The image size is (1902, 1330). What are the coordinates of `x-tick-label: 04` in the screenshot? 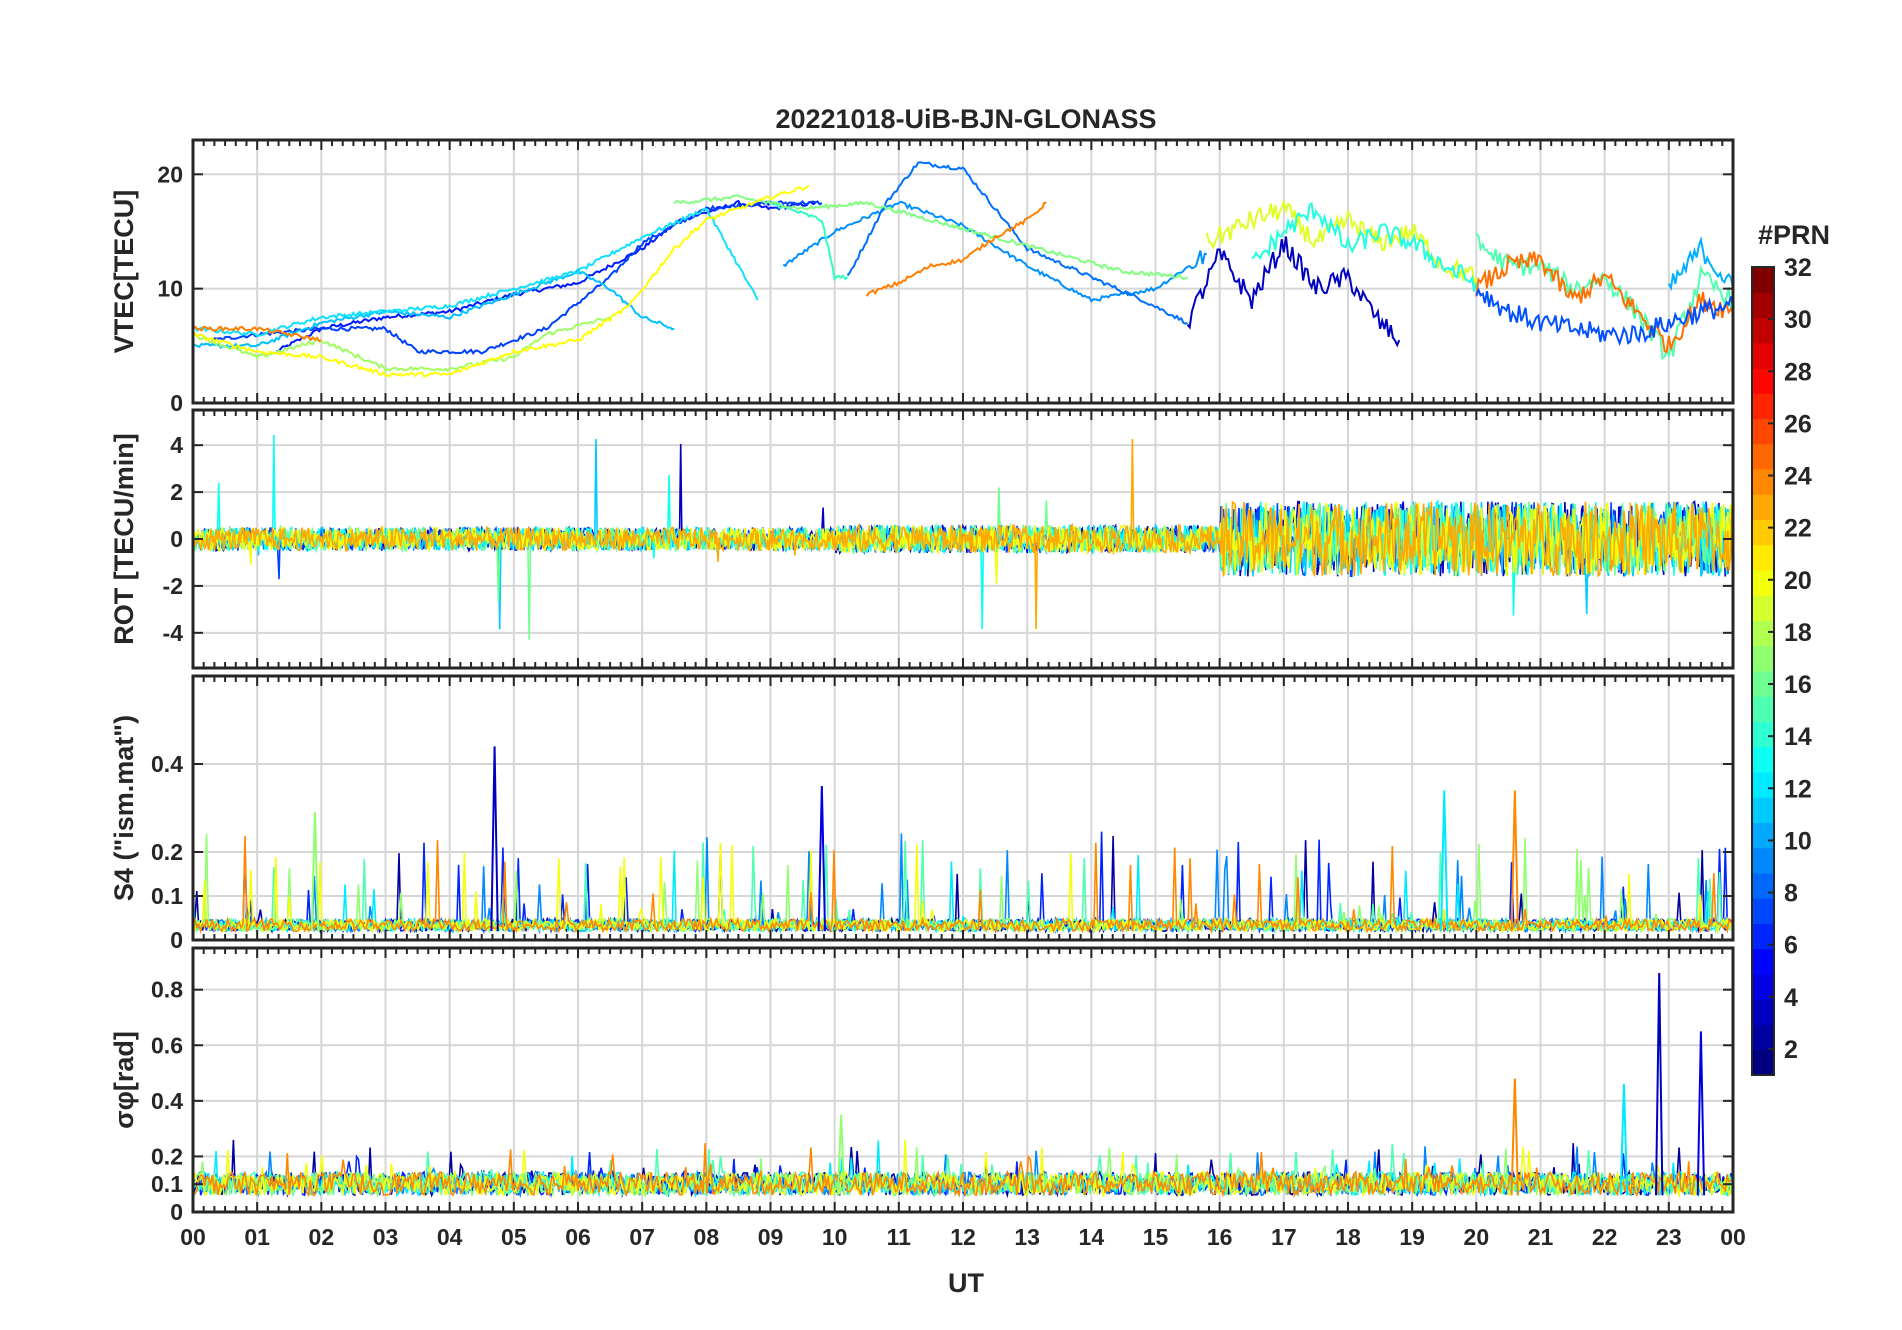 It's located at (450, 1237).